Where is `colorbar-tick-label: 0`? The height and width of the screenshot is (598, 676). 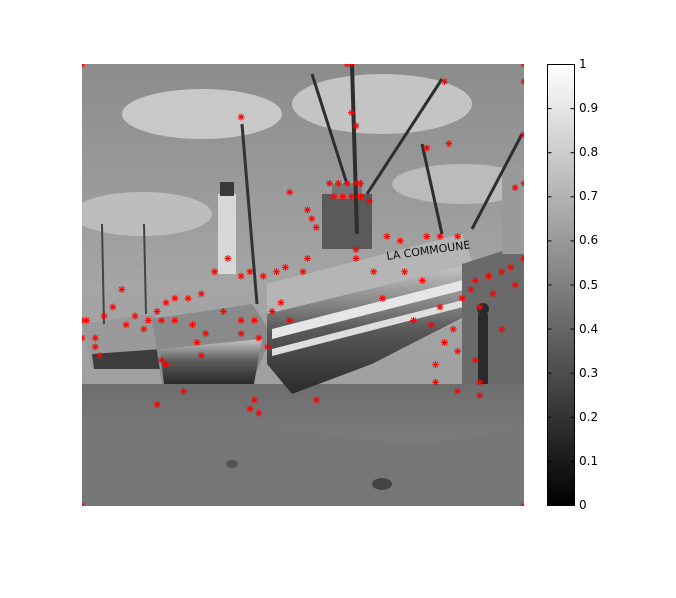
colorbar-tick-label: 0 is located at coordinates (583, 505).